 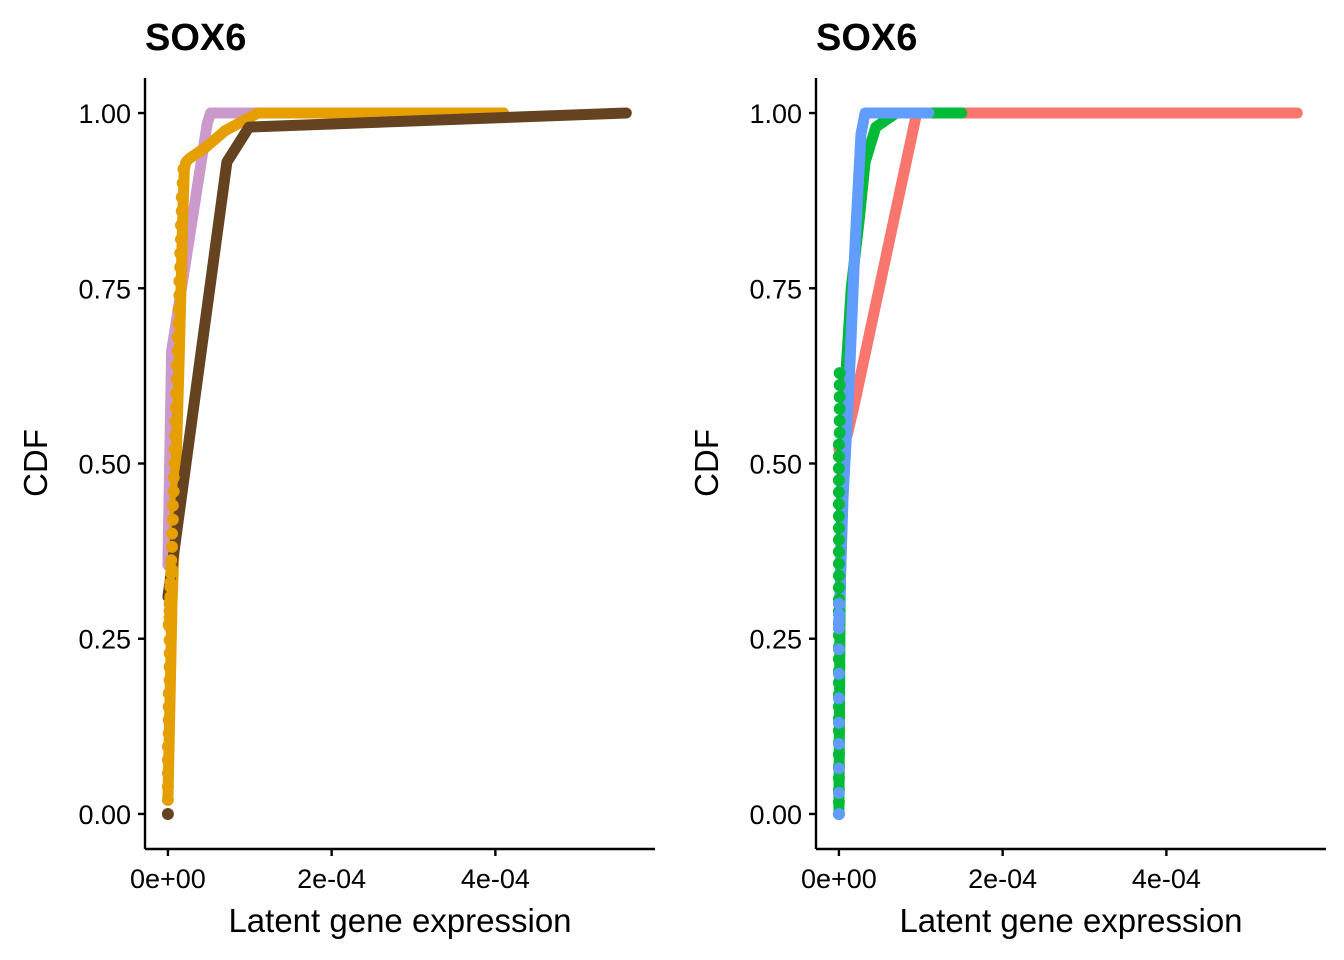 What do you see at coordinates (167, 814) in the screenshot?
I see `series-brown-point` at bounding box center [167, 814].